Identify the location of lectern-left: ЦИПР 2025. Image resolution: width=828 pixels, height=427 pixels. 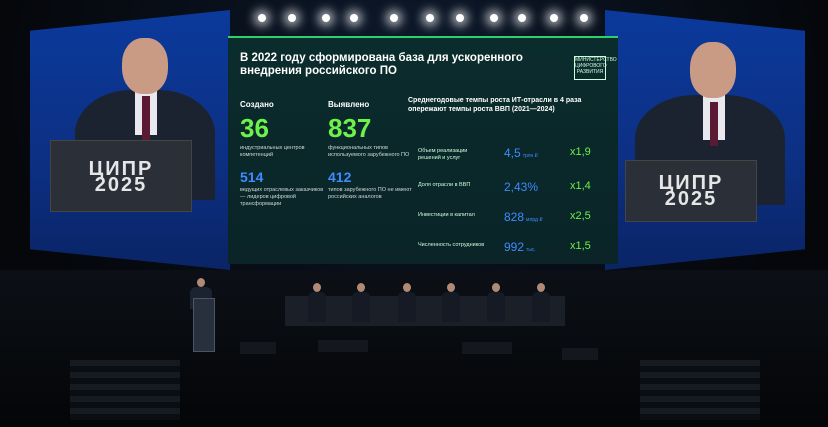
(121, 176).